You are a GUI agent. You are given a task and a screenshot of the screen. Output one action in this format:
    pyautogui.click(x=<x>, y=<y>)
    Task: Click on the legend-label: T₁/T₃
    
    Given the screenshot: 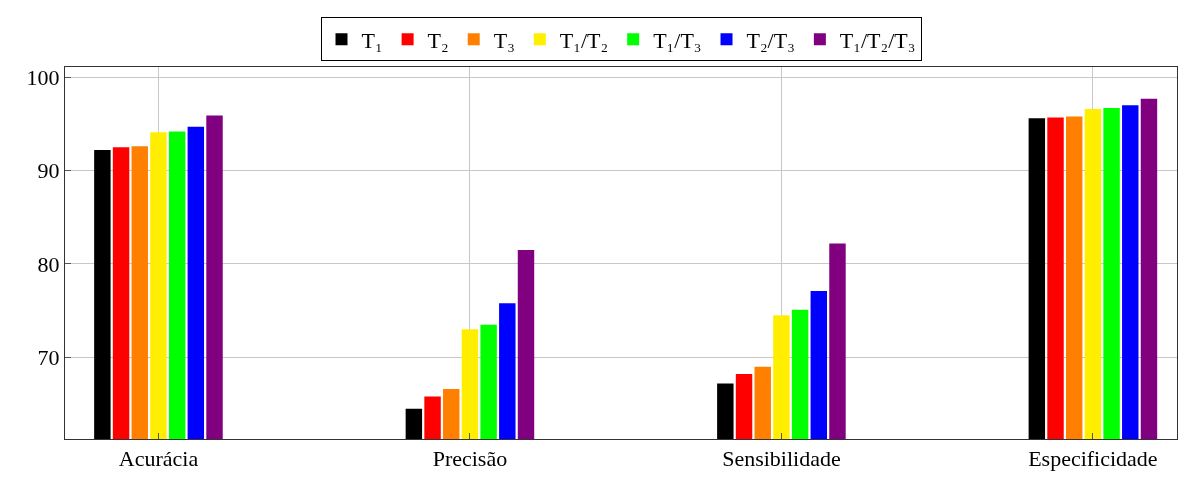 What is the action you would take?
    pyautogui.click(x=677, y=40)
    